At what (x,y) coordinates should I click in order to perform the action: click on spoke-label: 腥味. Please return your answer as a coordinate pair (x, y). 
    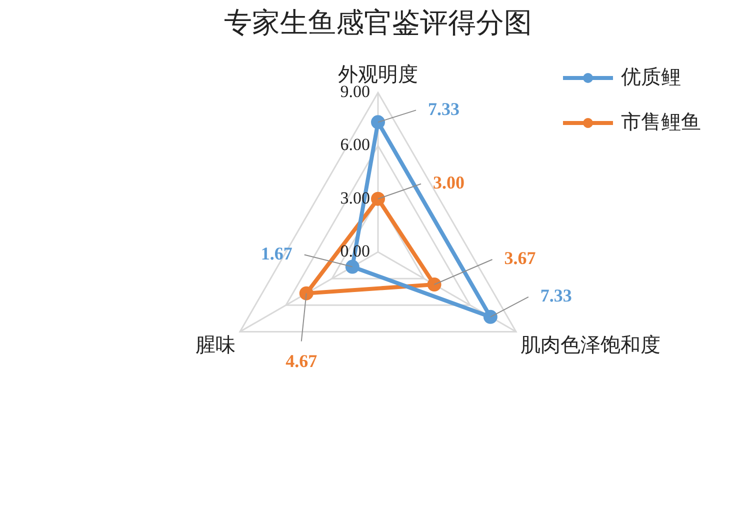
    Looking at the image, I should click on (216, 345).